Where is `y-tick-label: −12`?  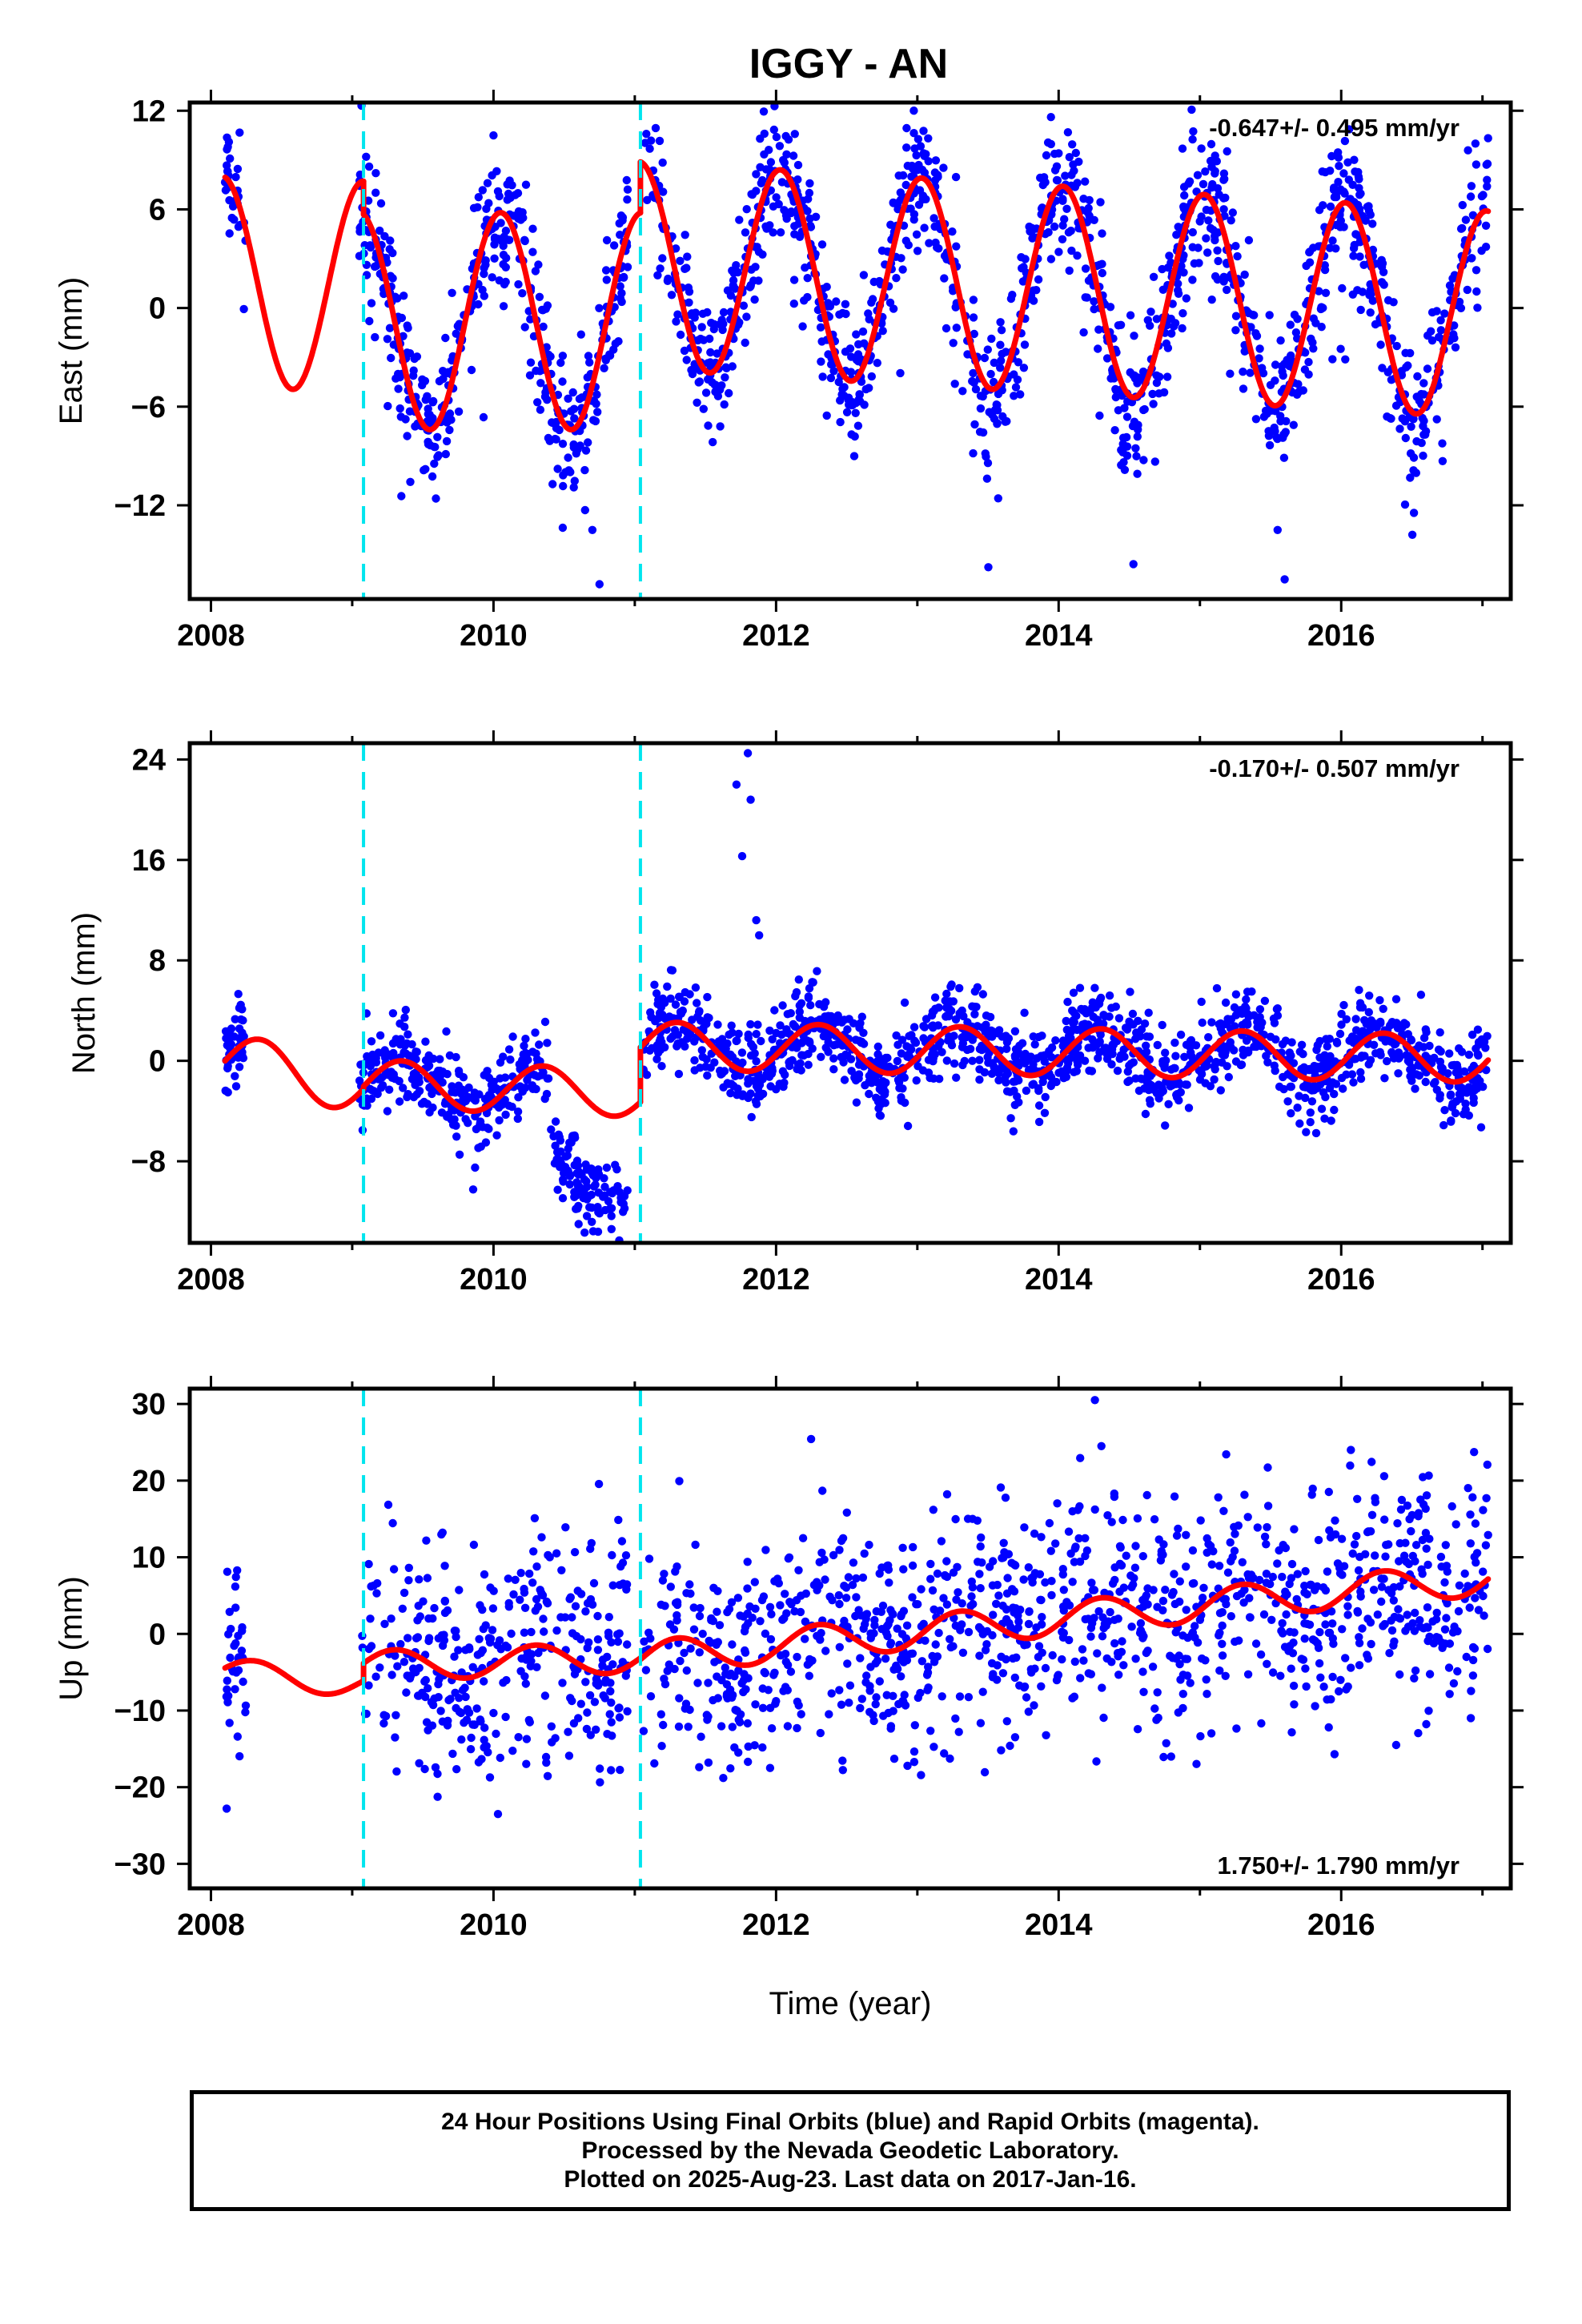
y-tick-label: −12 is located at coordinates (140, 506).